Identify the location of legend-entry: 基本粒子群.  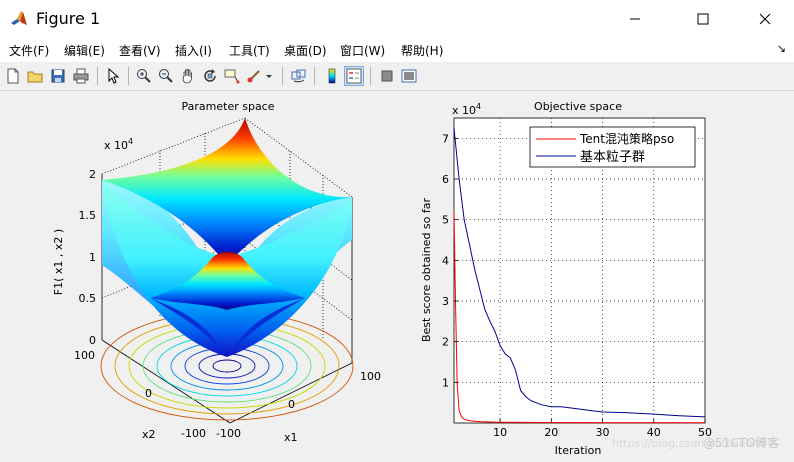
(612, 157).